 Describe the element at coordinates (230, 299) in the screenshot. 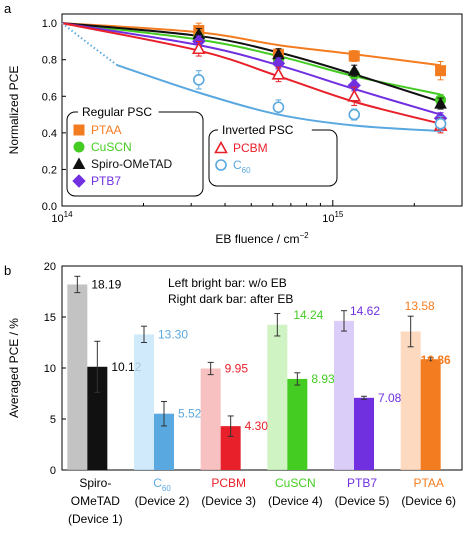

I see `annotation-note: Right dark bar: after EB` at that location.